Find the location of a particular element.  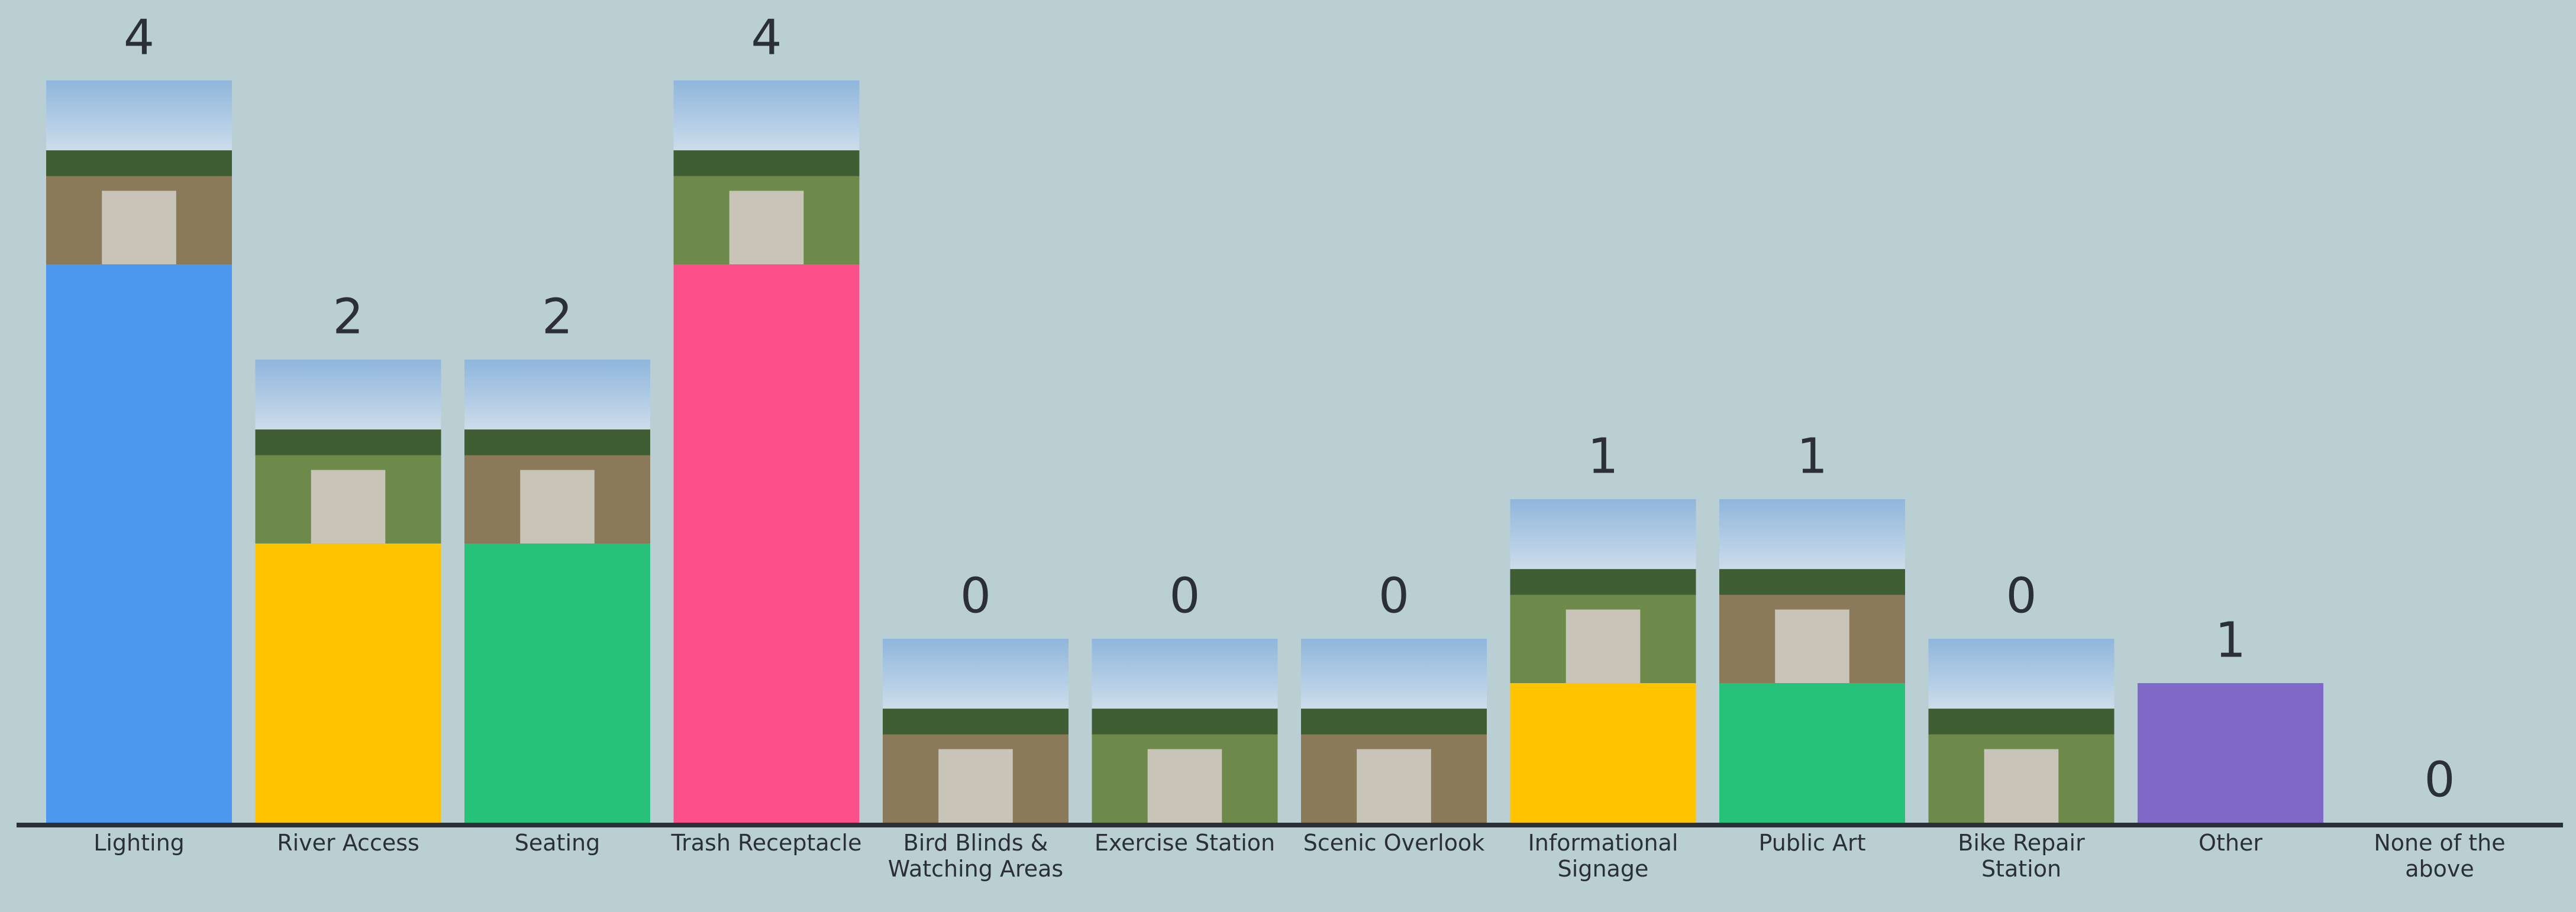

x-tick-label: Informational Signage is located at coordinates (1603, 856).